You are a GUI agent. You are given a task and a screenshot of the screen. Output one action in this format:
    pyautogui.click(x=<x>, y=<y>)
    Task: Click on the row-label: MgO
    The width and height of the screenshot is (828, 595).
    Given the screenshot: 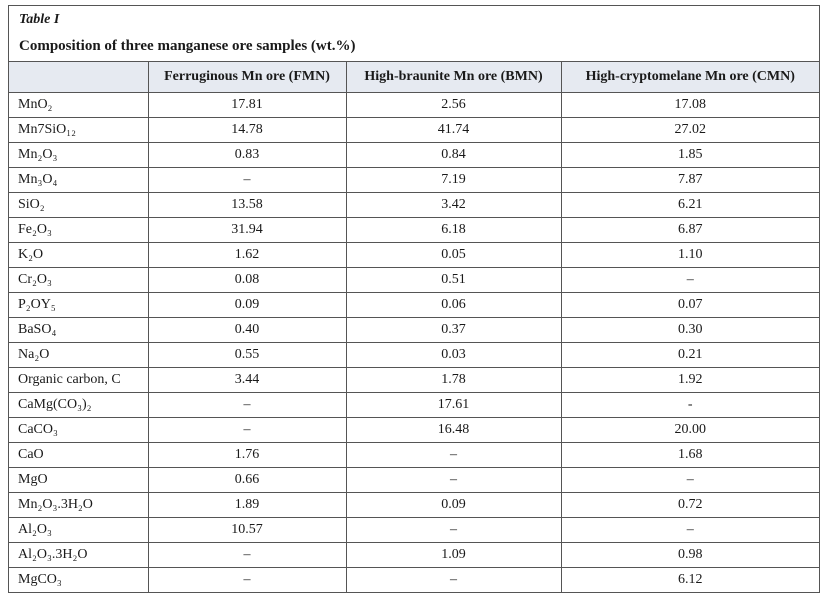 What is the action you would take?
    pyautogui.click(x=79, y=480)
    